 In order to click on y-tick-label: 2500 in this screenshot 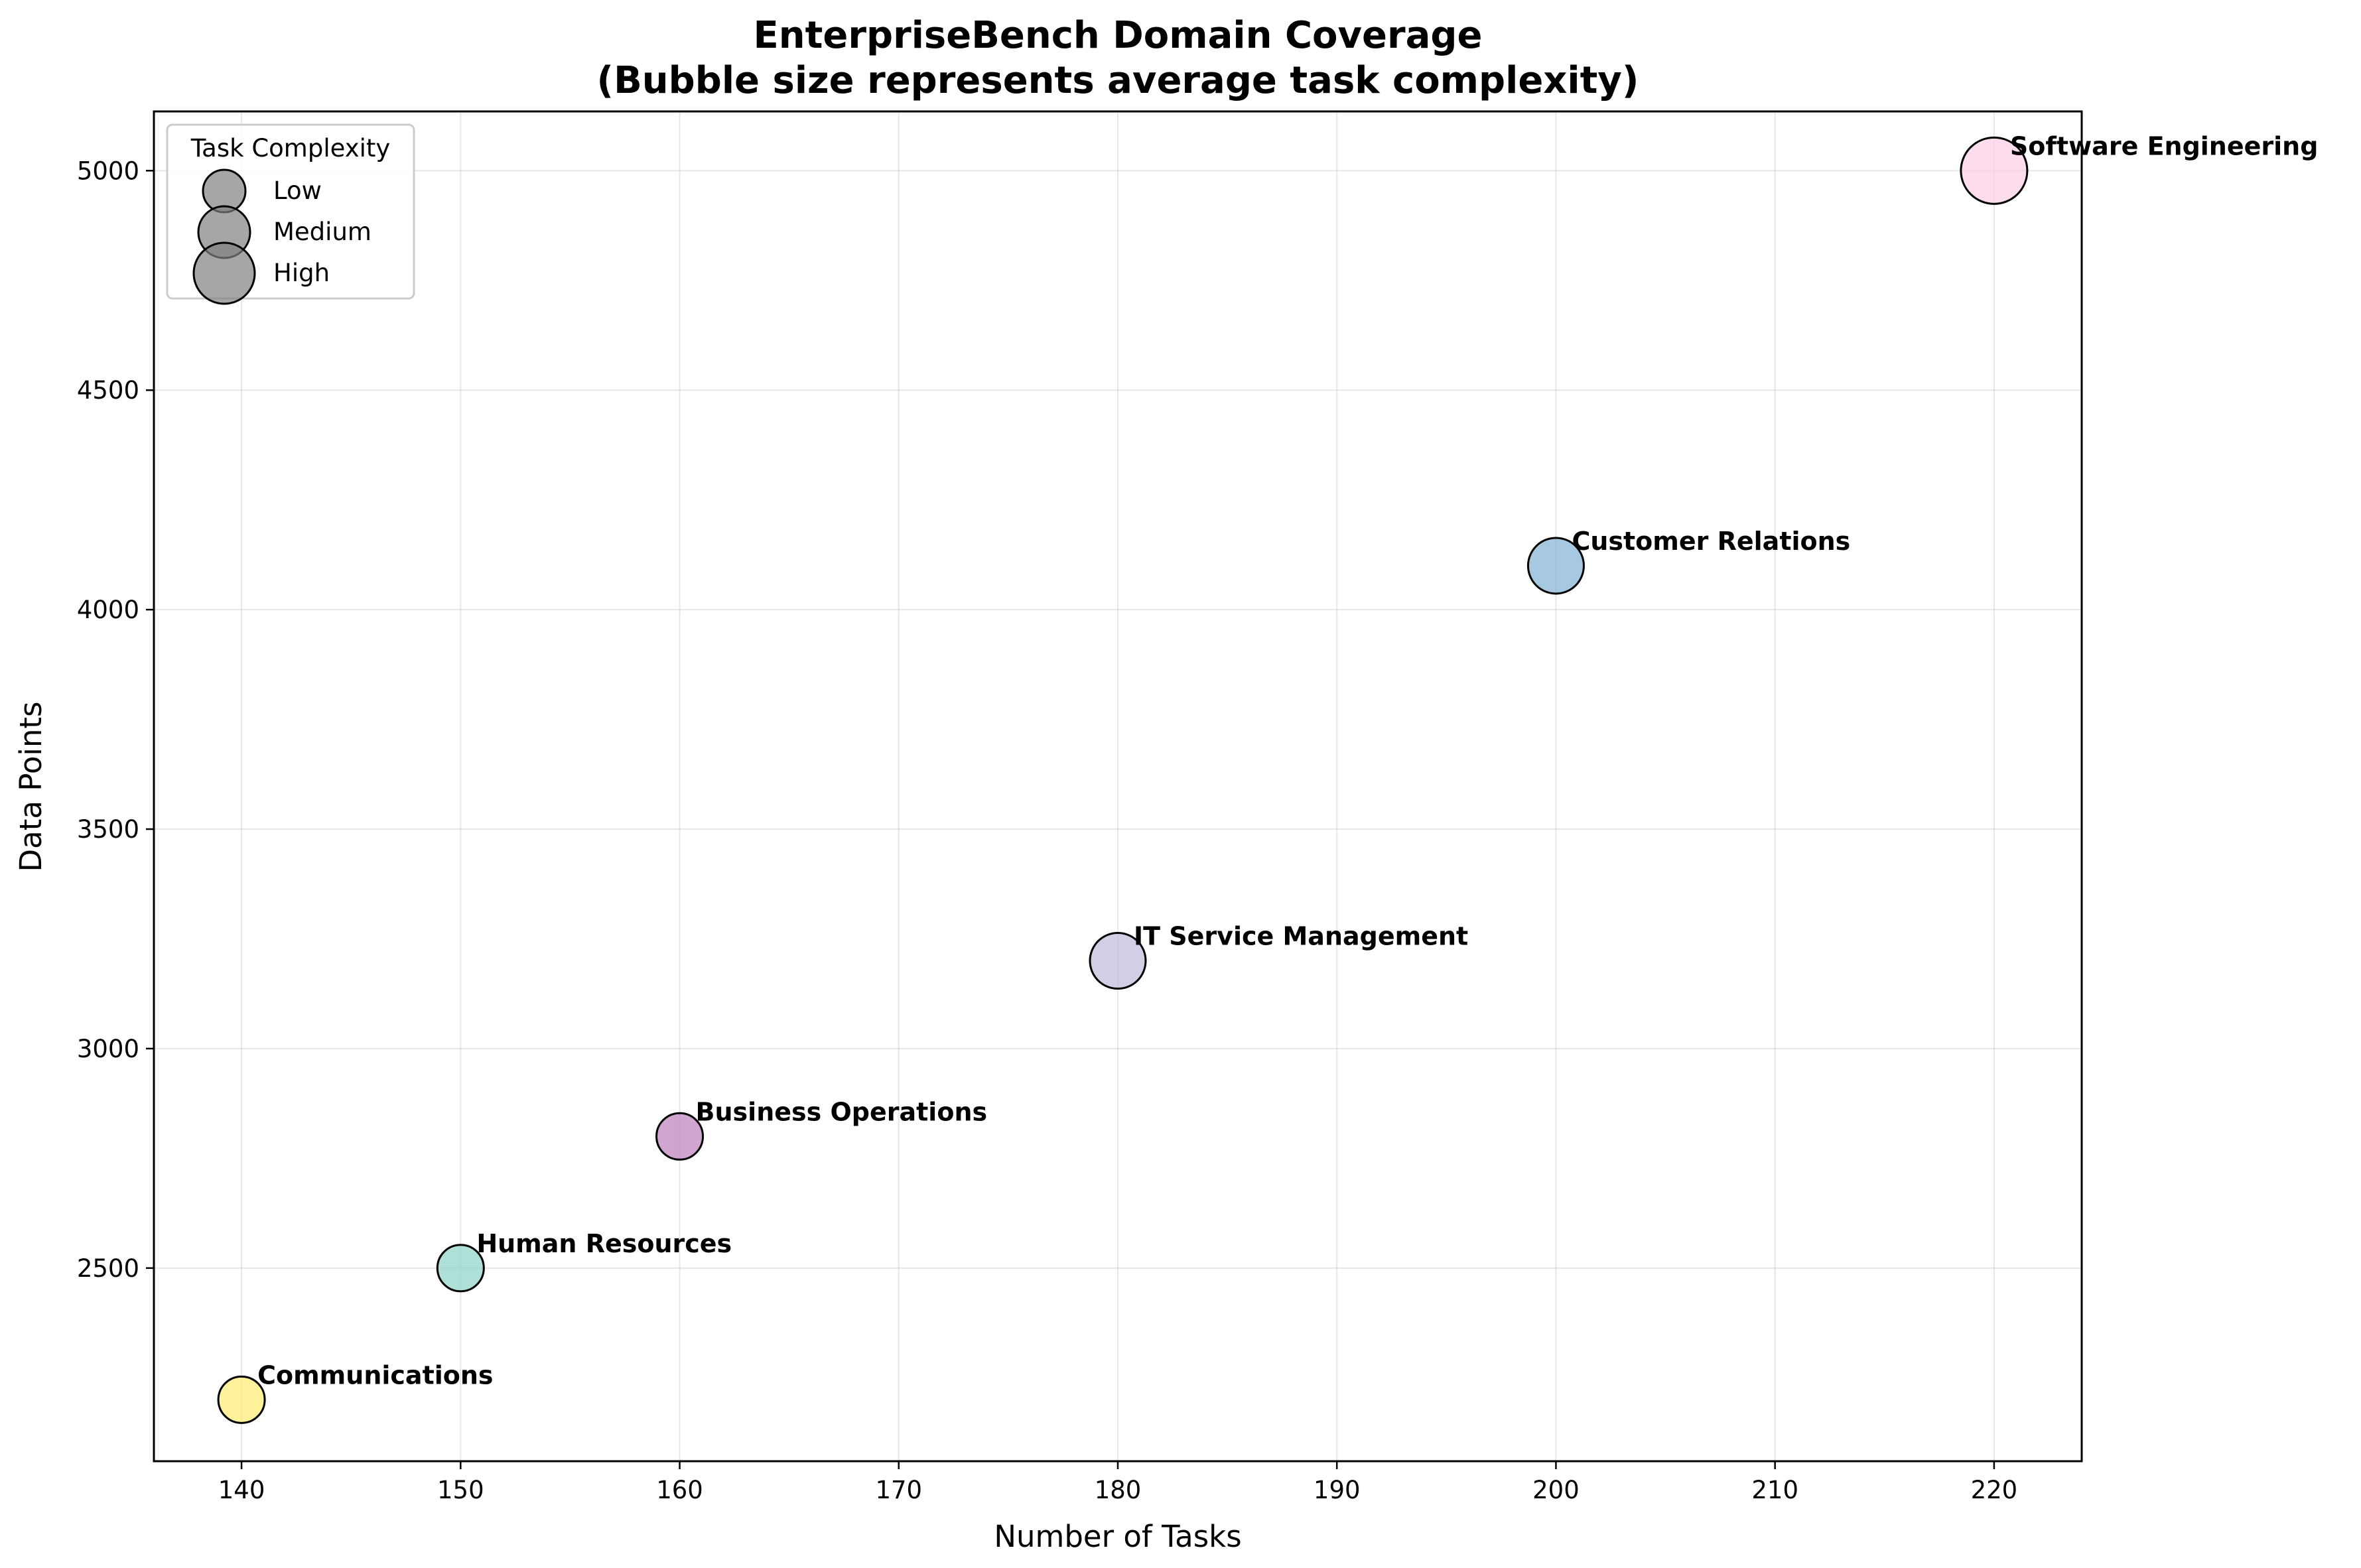, I will do `click(108, 1268)`.